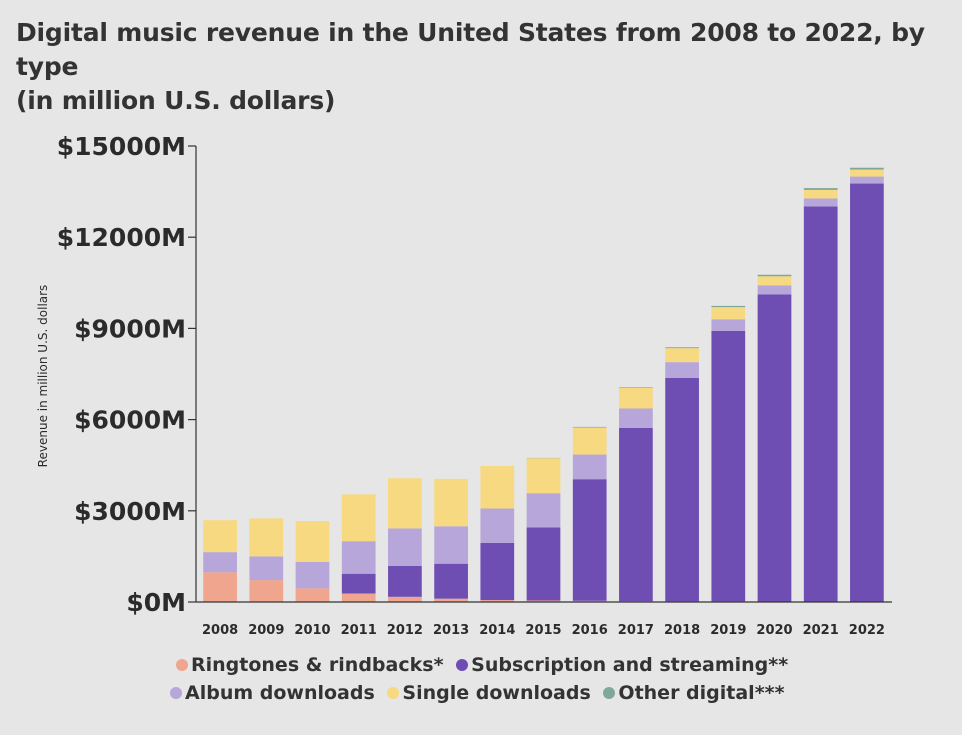 Image resolution: width=962 pixels, height=735 pixels. Describe the element at coordinates (451, 502) in the screenshot. I see `bar-segment-2013-s3` at that location.